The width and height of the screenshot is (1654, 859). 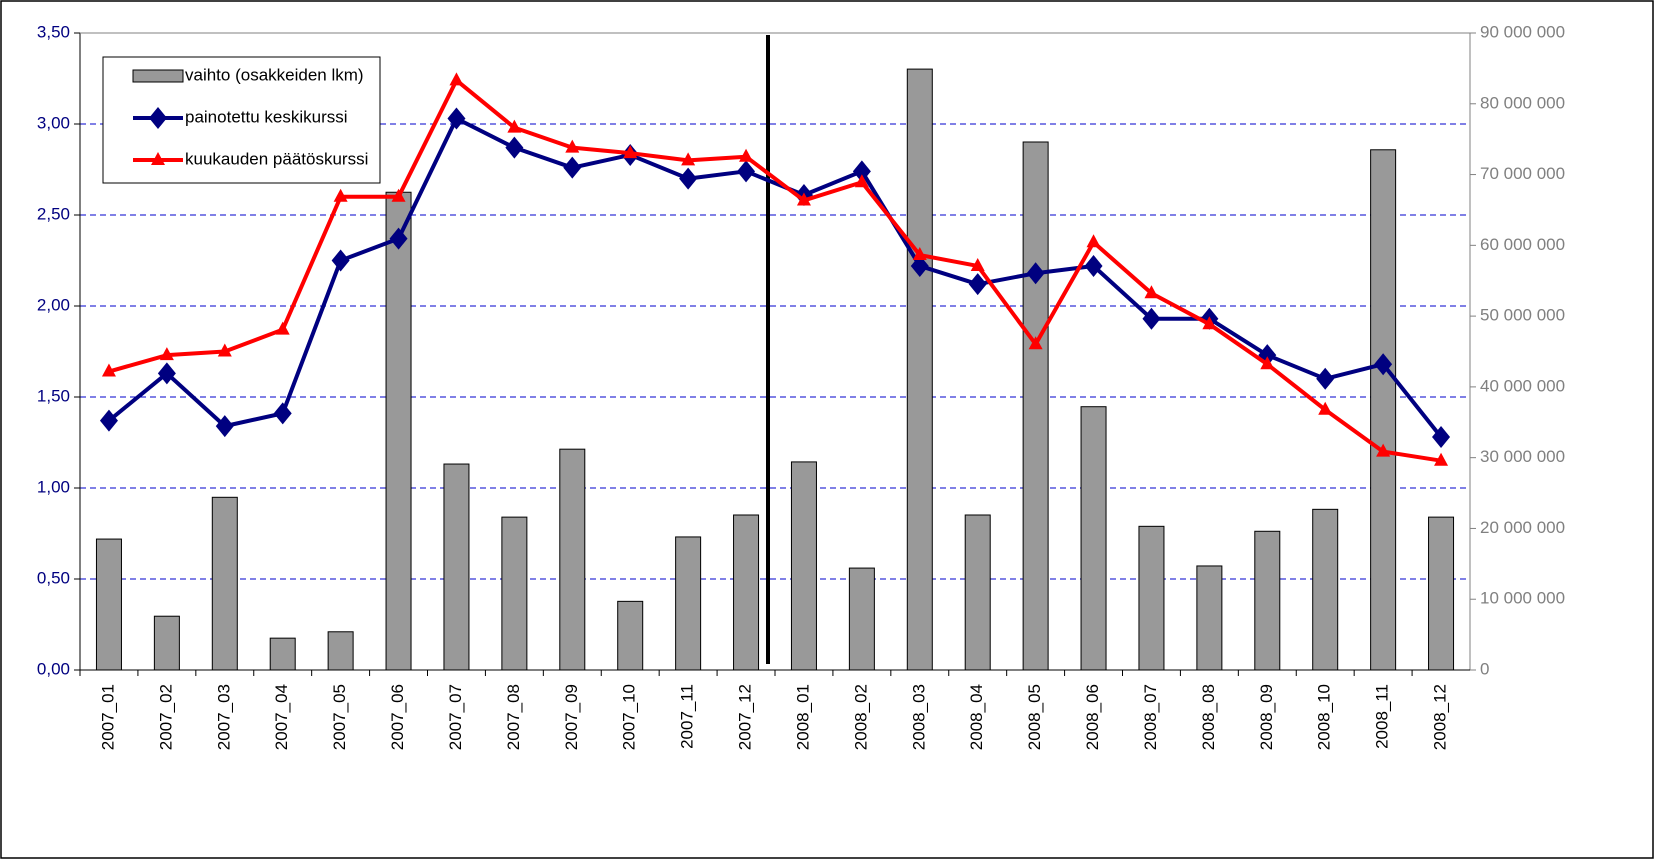 I want to click on y2-tick-label: 90 000 000, so click(x=1522, y=31).